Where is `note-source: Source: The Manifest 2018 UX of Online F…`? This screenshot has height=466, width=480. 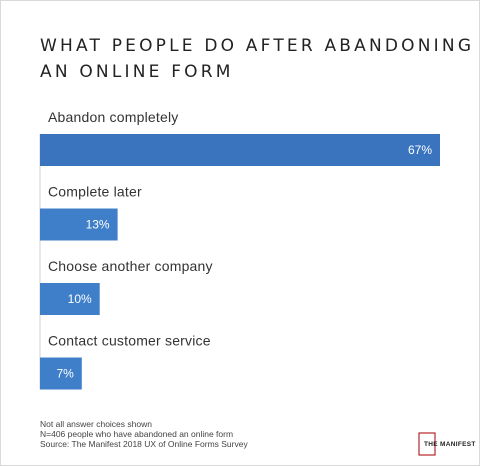
note-source: Source: The Manifest 2018 UX of Online F… is located at coordinates (144, 444).